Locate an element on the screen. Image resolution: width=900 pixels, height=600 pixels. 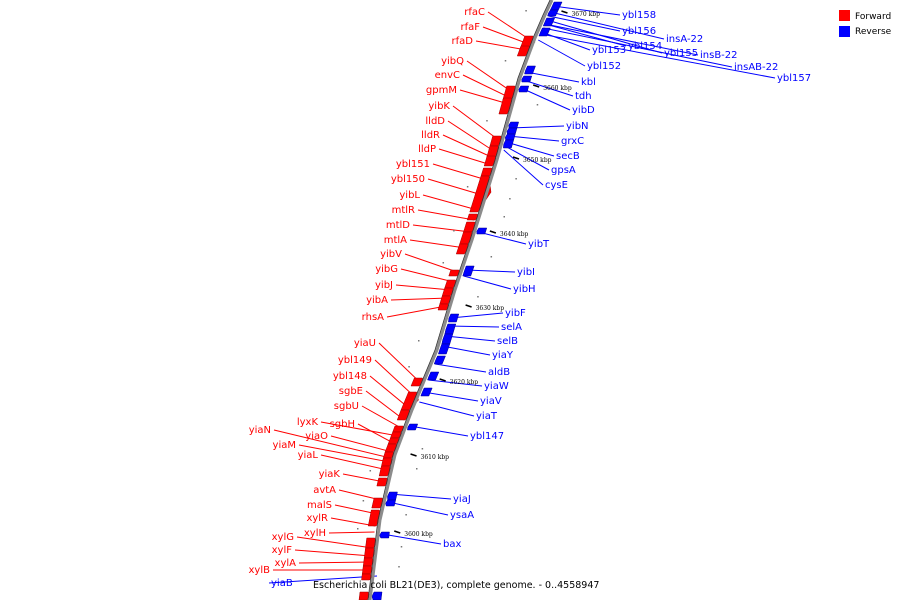
leader-line-yibN is located at coordinates (537, 127).